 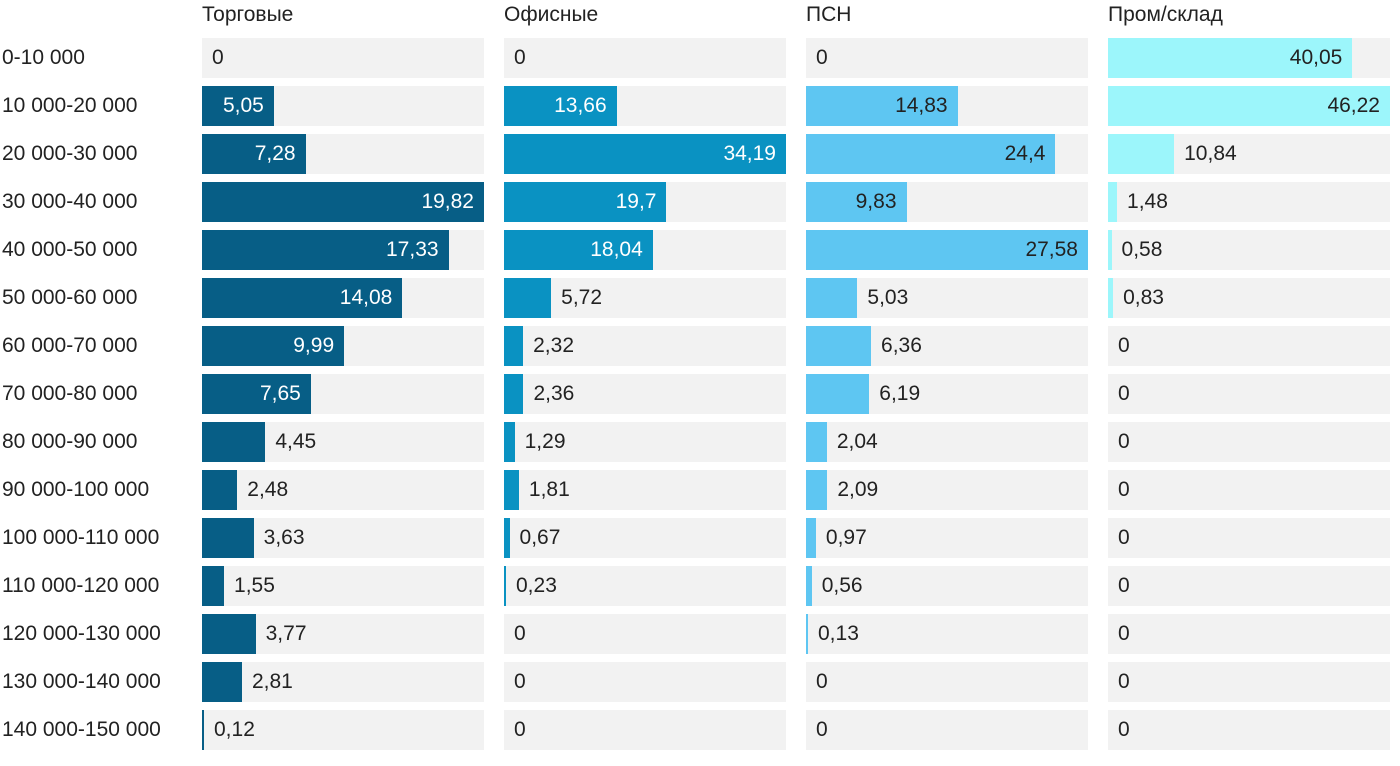 I want to click on data-label: 0,97, so click(x=846, y=537).